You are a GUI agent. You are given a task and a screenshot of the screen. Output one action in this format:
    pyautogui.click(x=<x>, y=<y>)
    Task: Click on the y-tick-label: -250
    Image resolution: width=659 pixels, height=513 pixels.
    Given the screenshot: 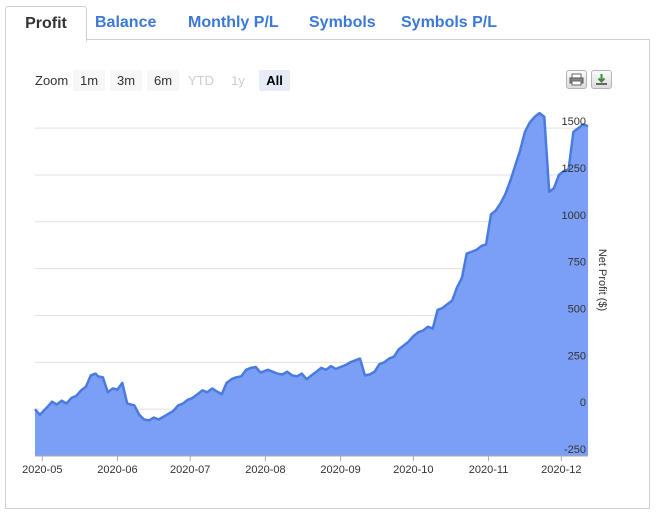 What is the action you would take?
    pyautogui.click(x=575, y=450)
    